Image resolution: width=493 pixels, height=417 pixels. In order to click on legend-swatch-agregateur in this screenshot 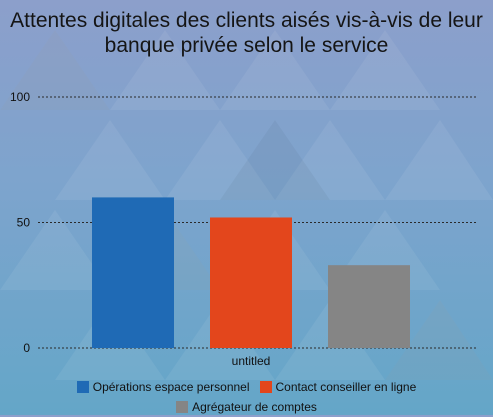, I will do `click(182, 407)`.